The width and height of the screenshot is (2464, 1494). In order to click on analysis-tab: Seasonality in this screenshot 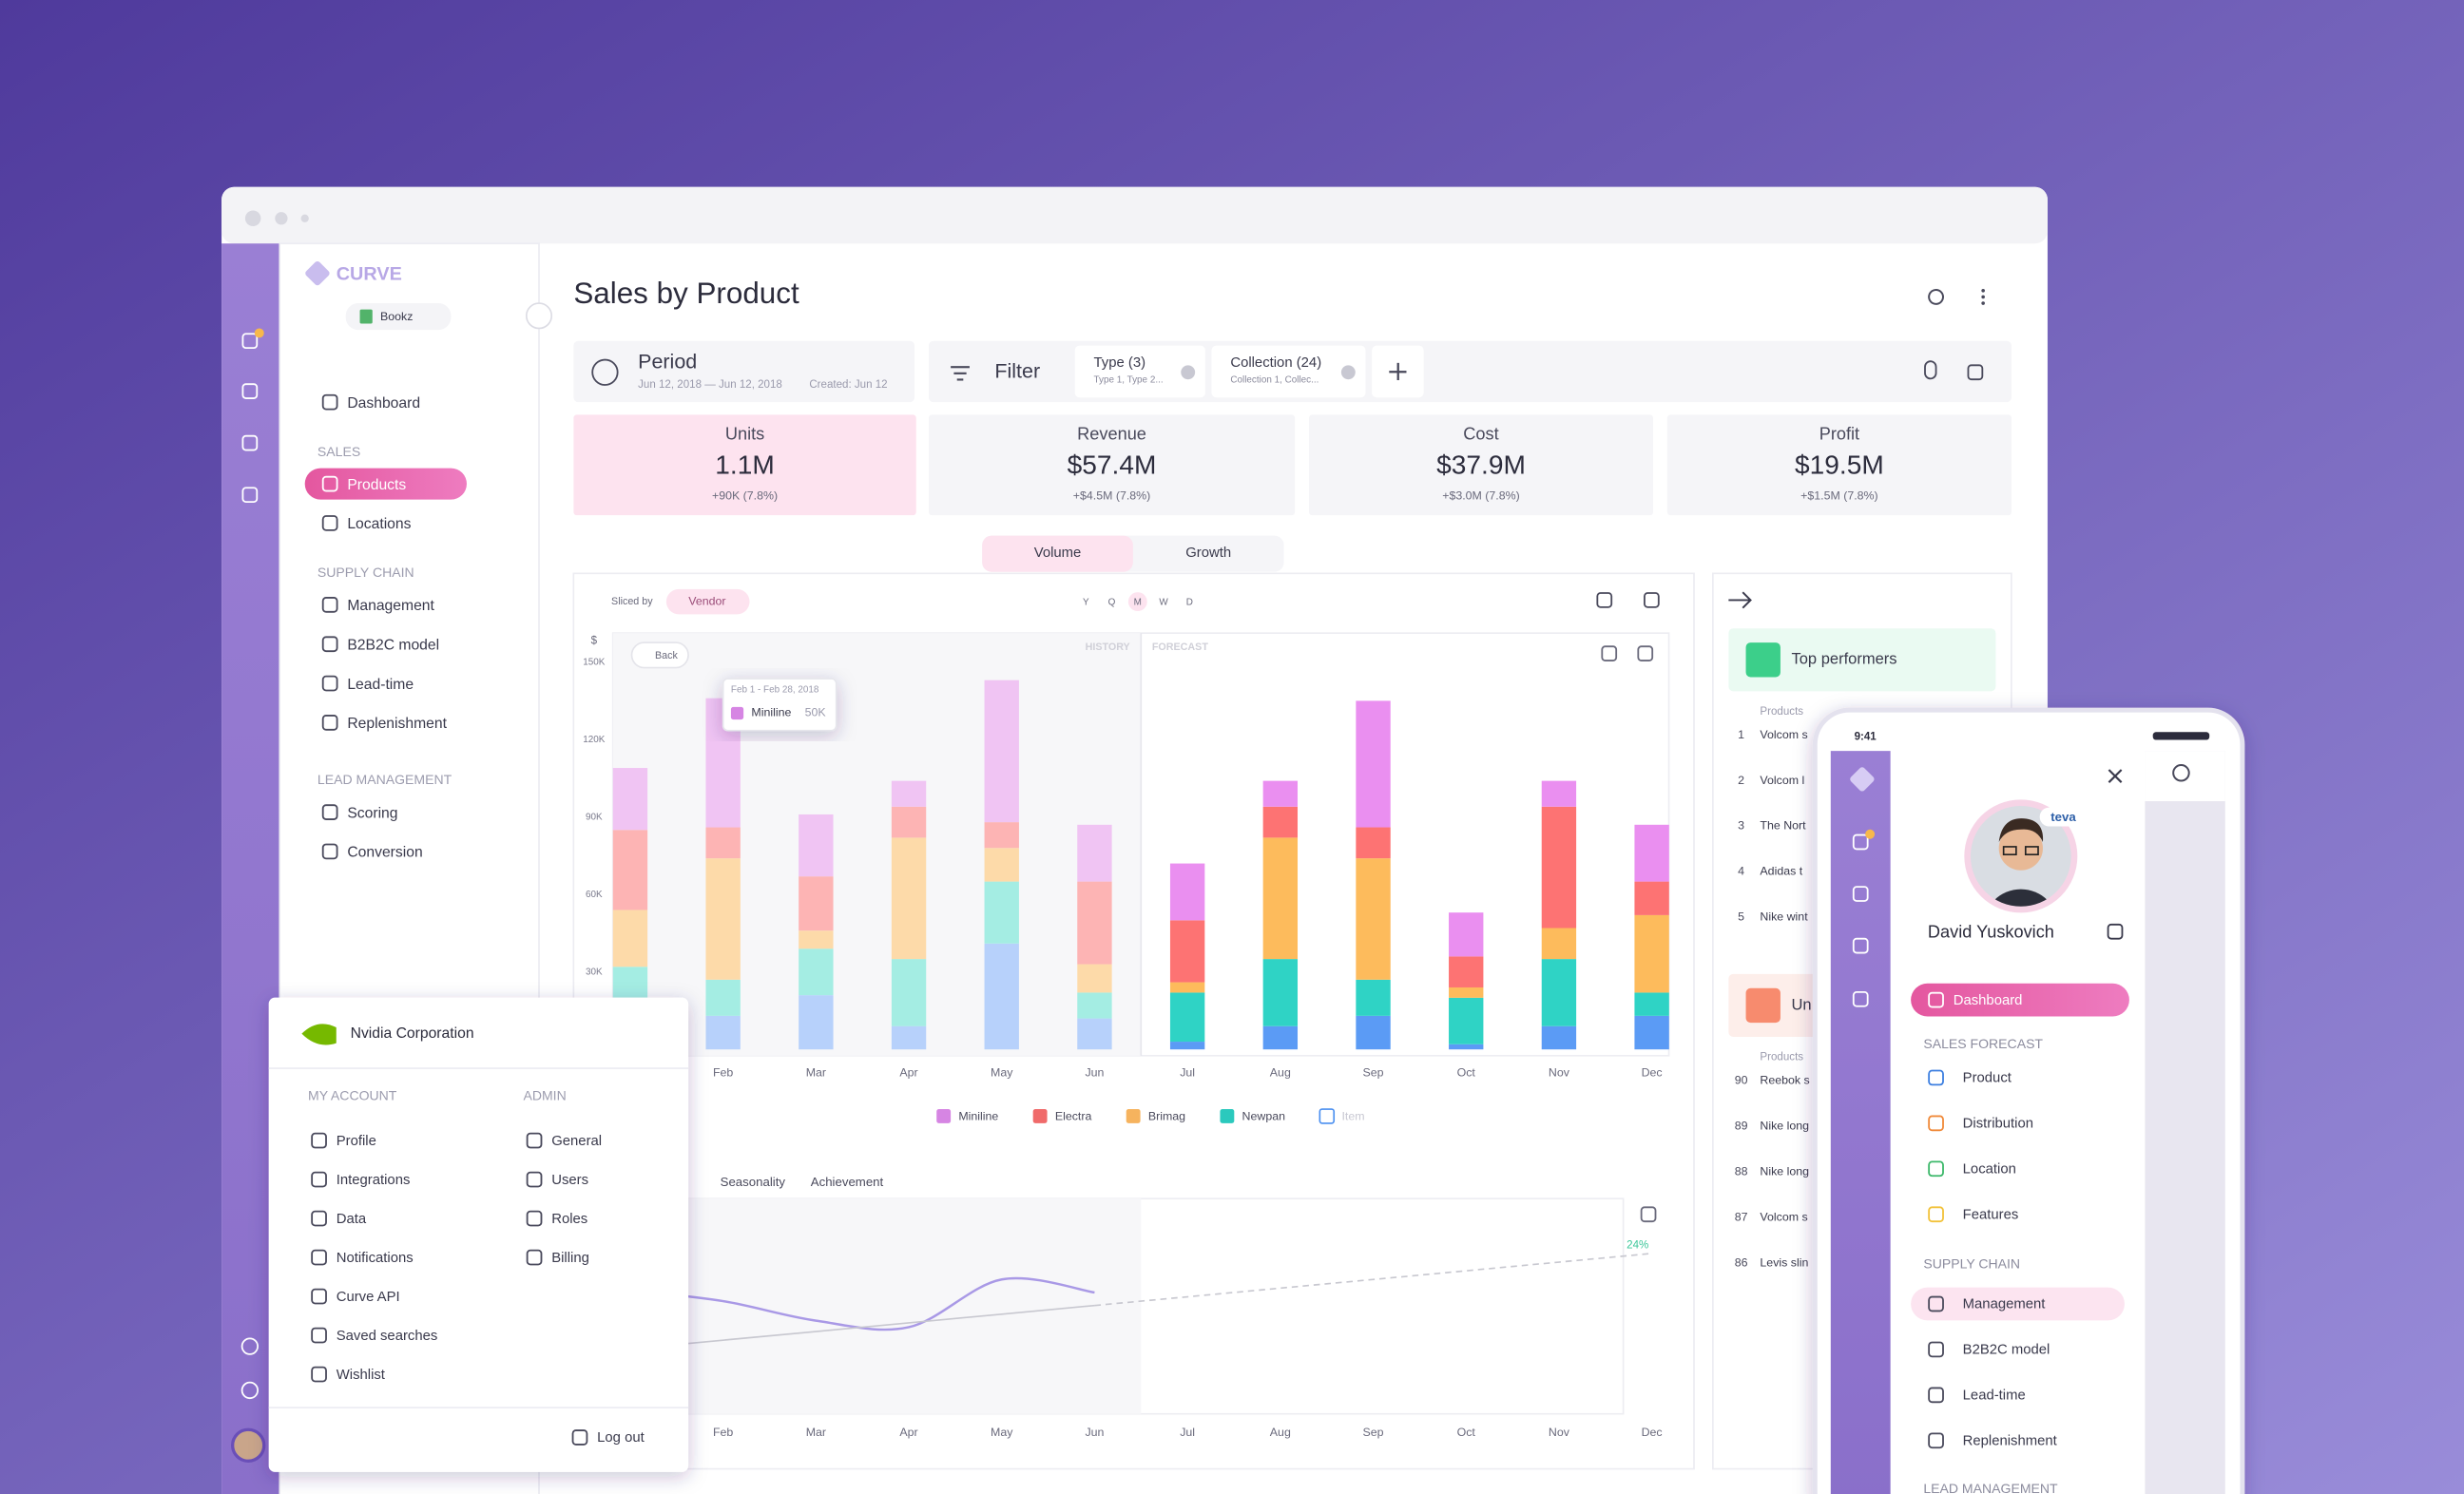, I will do `click(753, 1182)`.